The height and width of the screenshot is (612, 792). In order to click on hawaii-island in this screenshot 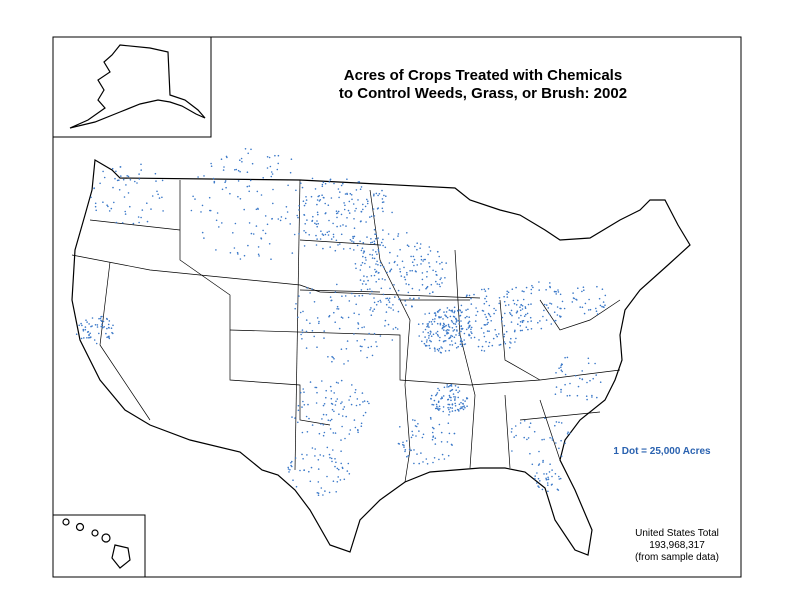, I will do `click(80, 527)`.